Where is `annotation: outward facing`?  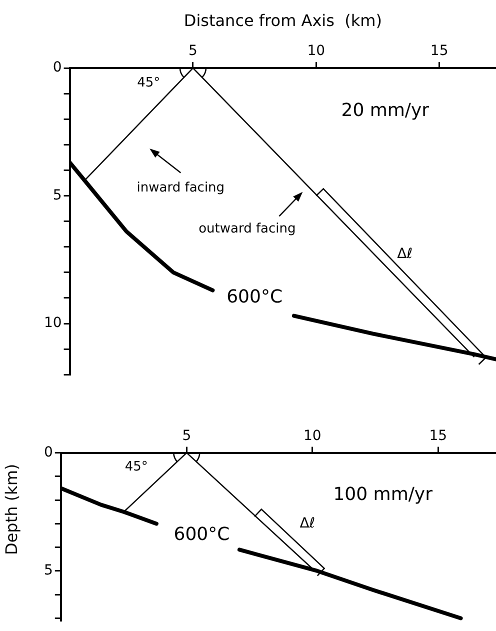
annotation: outward facing is located at coordinates (247, 228).